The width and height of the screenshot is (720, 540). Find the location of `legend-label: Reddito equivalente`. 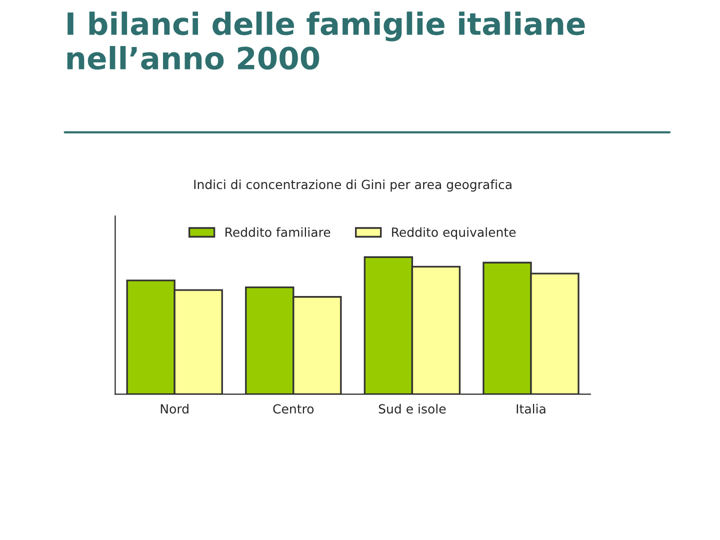

legend-label: Reddito equivalente is located at coordinates (454, 233).